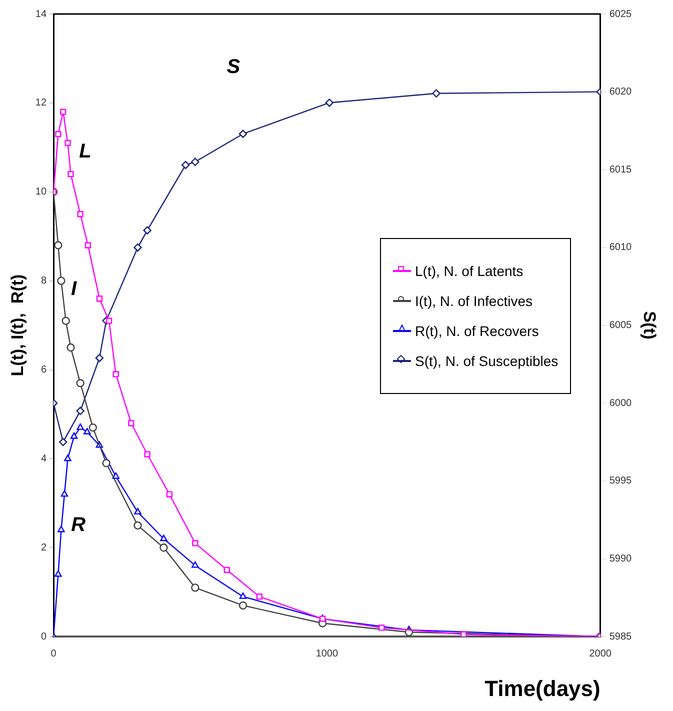 The width and height of the screenshot is (673, 711). Describe the element at coordinates (43, 370) in the screenshot. I see `y-tick-label: 6` at that location.